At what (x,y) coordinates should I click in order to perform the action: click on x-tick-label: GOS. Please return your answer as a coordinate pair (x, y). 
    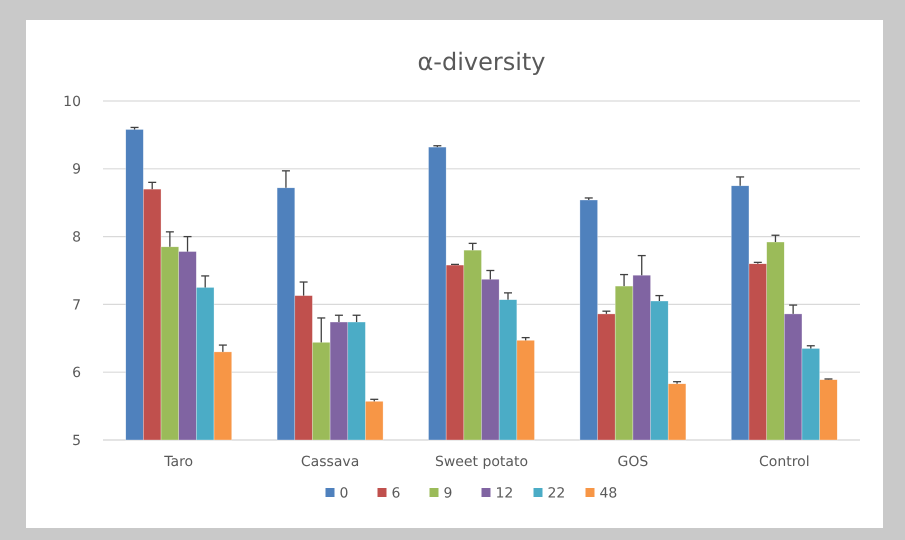
    Looking at the image, I should click on (633, 462).